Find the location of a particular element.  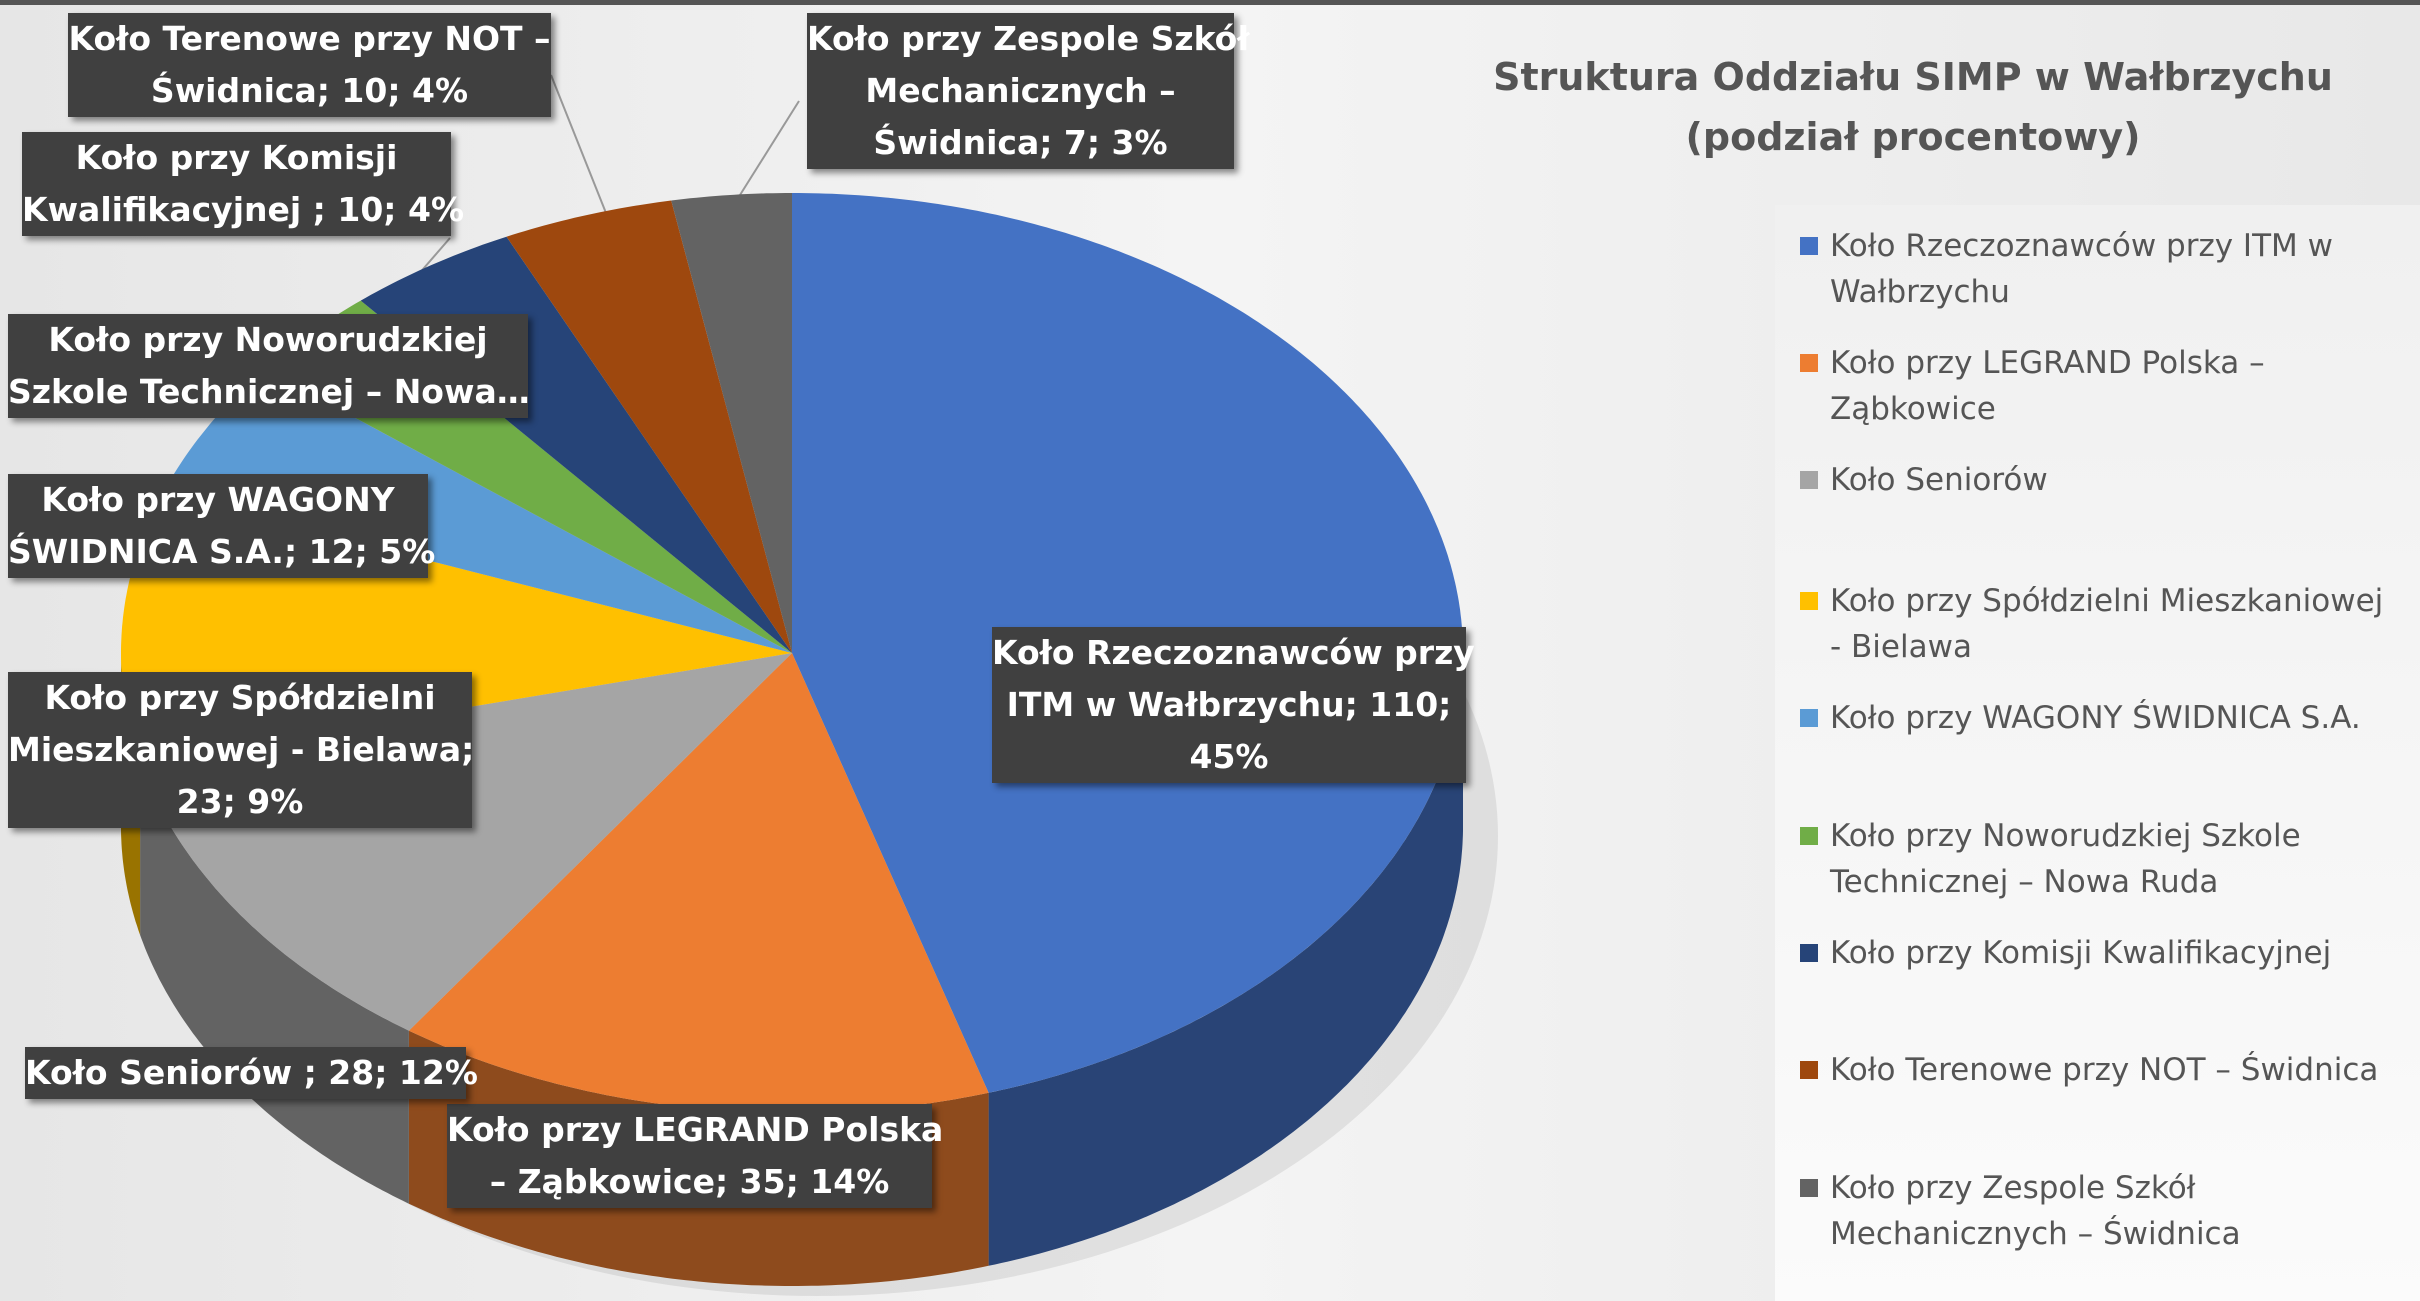

legend-label: Koło Terenowe przy NOT – Świdnica is located at coordinates (2104, 1070).